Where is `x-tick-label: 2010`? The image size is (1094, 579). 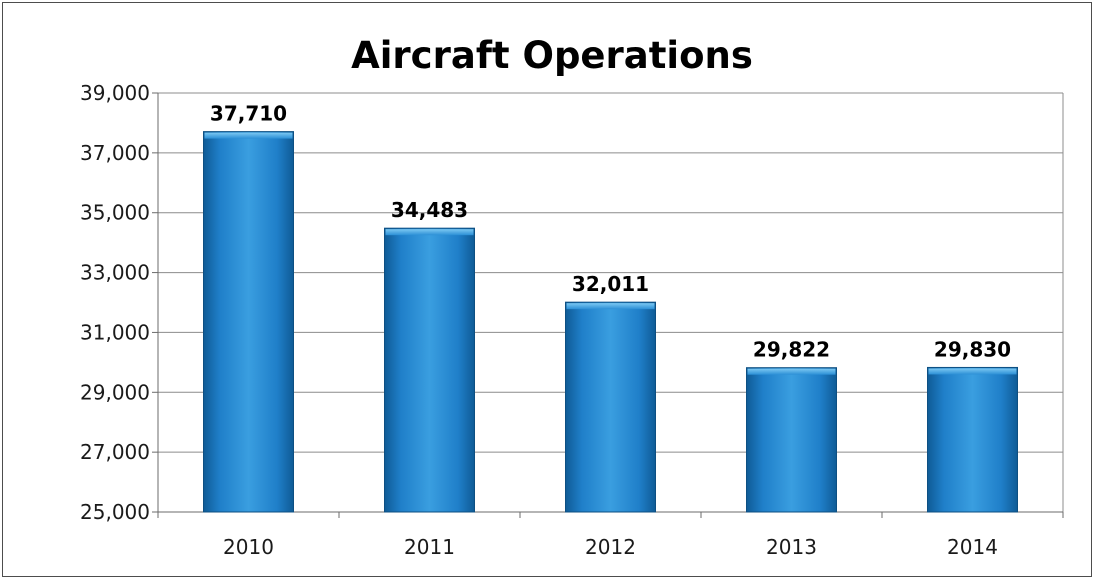
x-tick-label: 2010 is located at coordinates (248, 547).